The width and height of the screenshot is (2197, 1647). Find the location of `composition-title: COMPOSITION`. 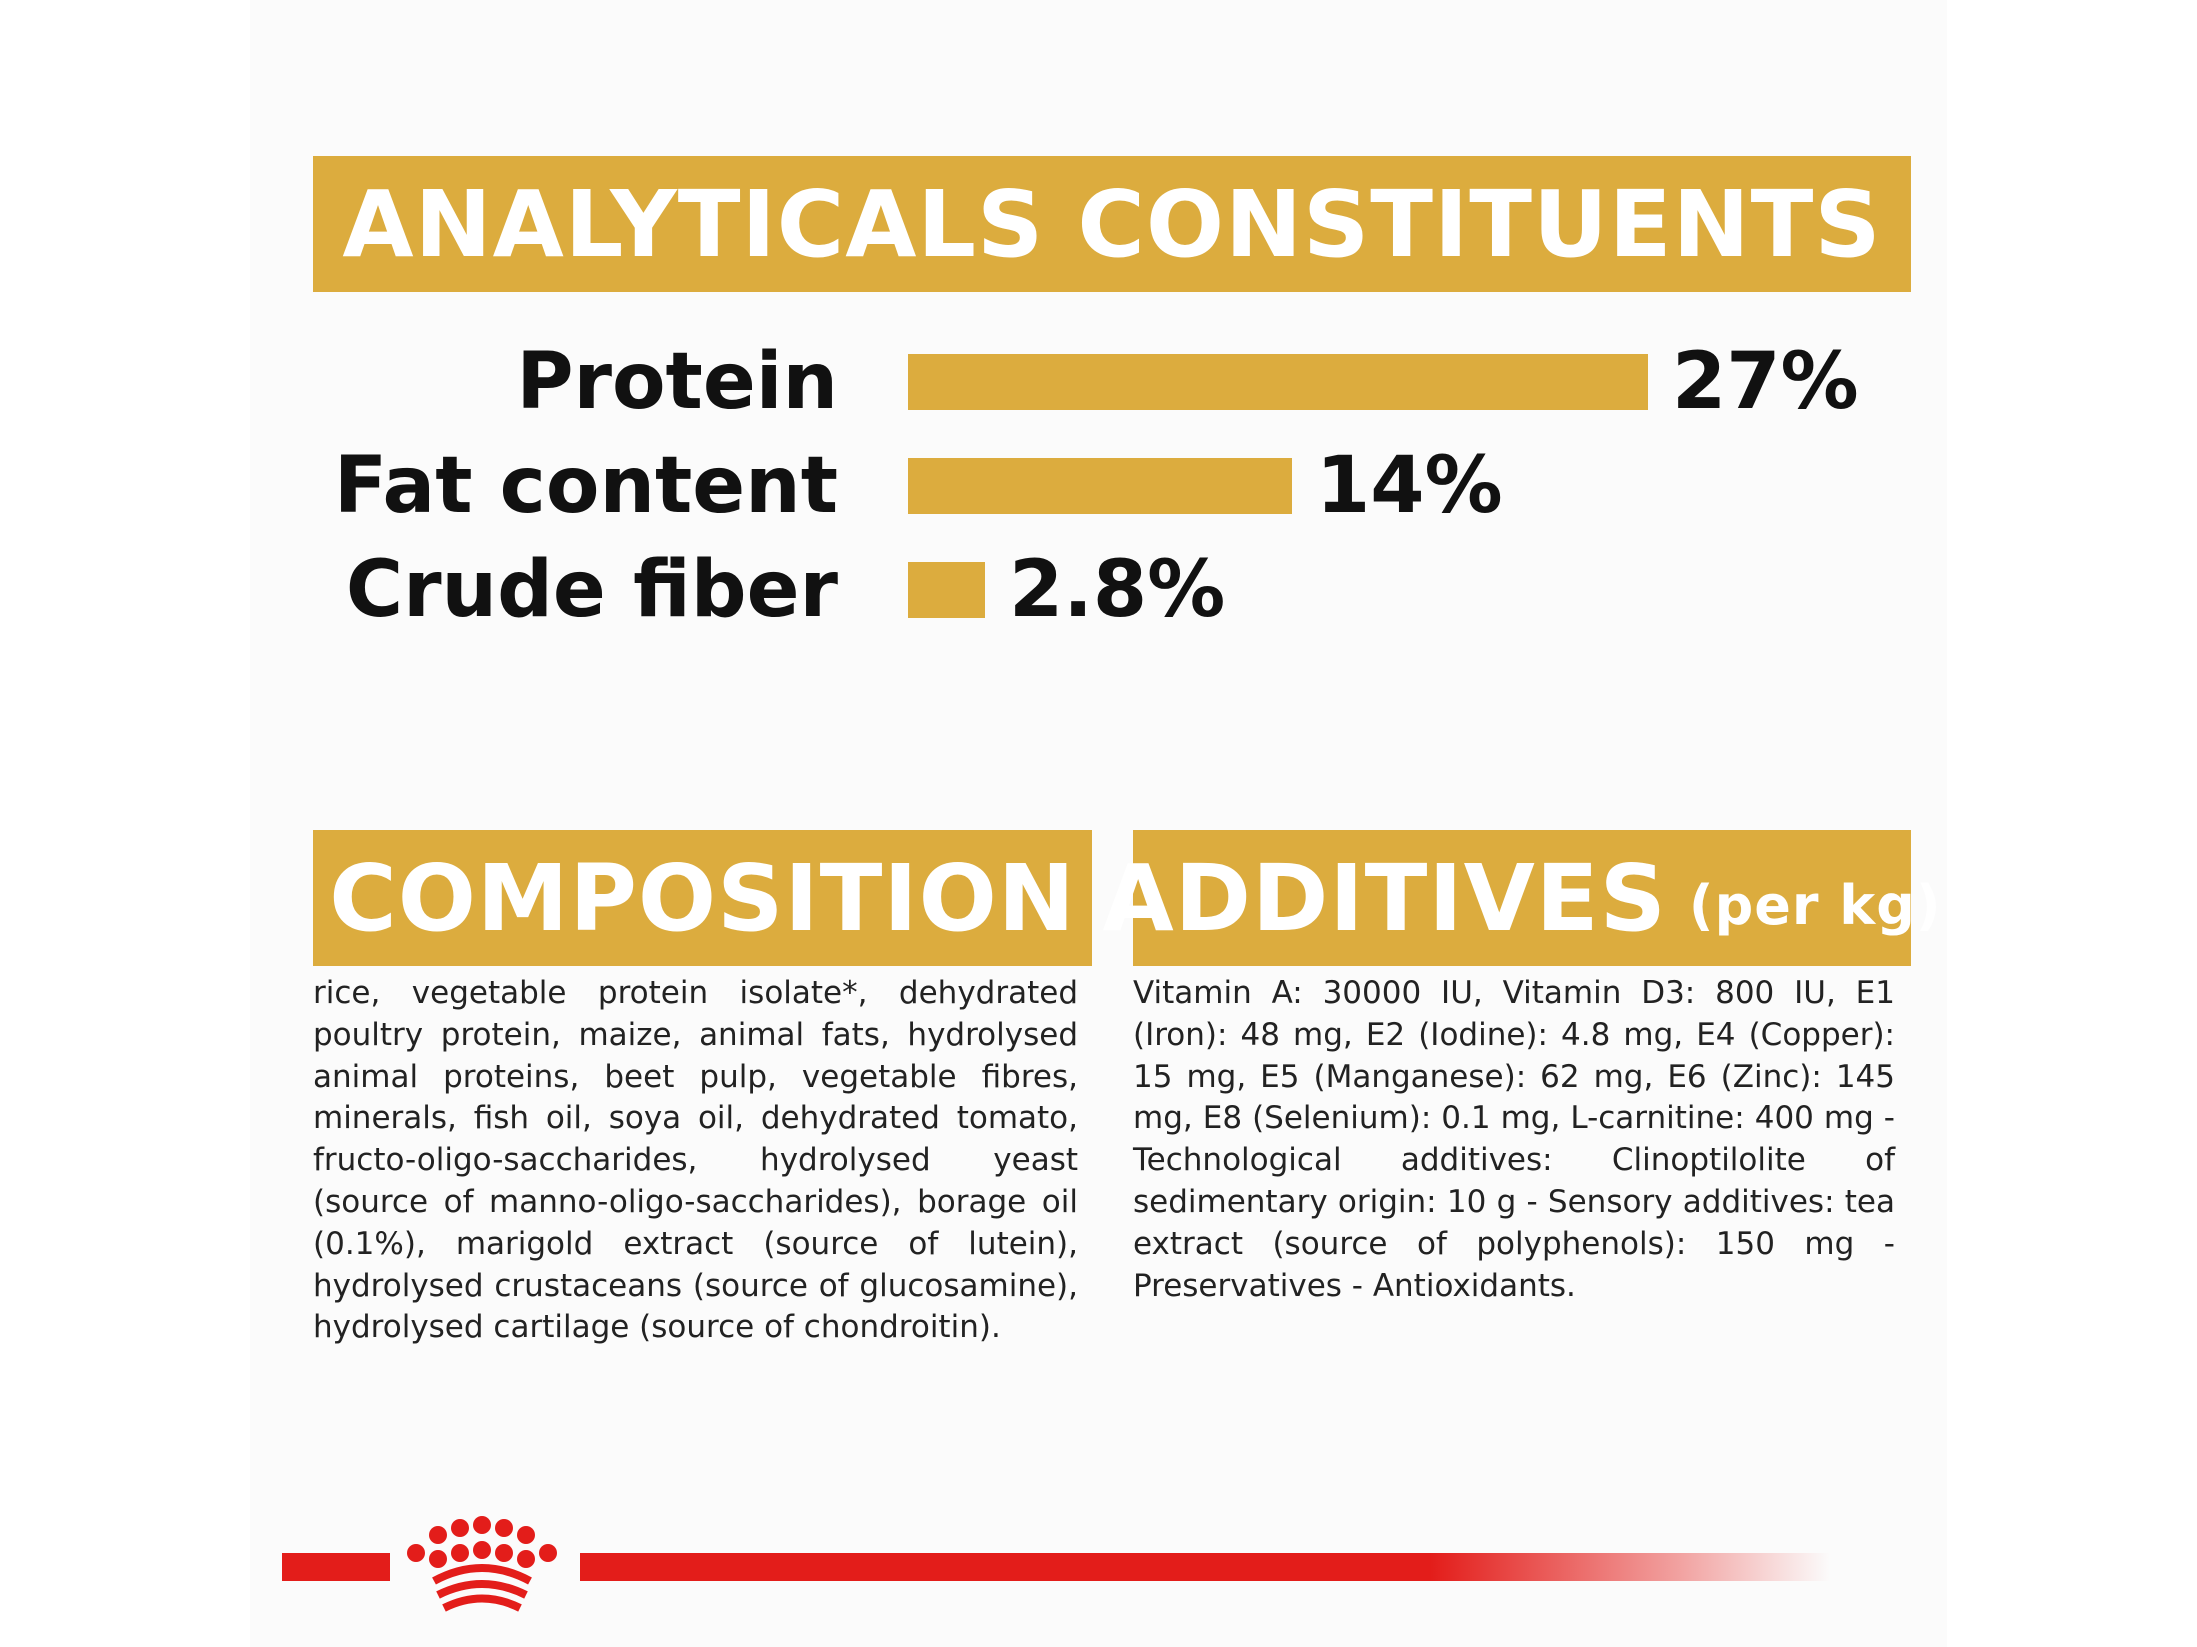

composition-title: COMPOSITION is located at coordinates (702, 898).